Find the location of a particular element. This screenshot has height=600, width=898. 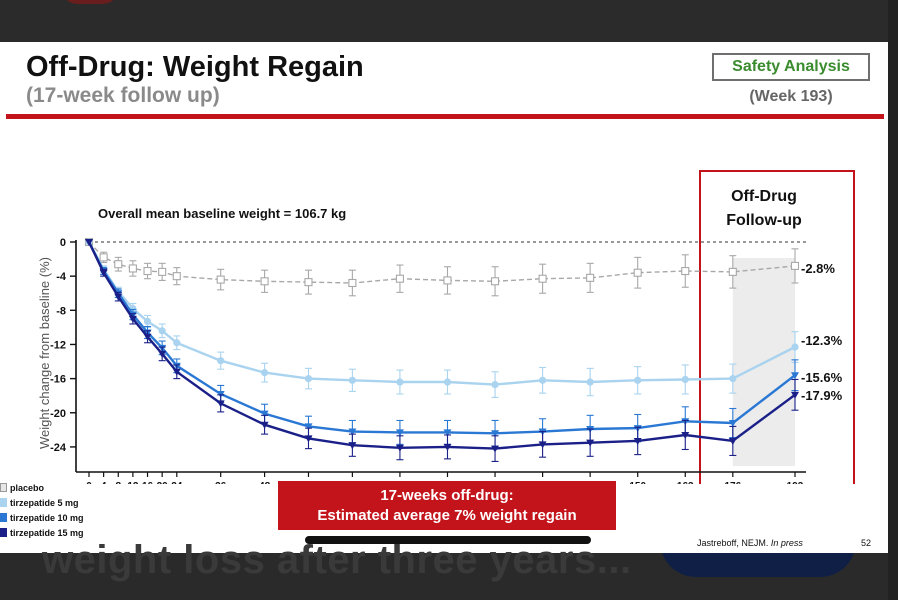

x-tick-label: 0 is located at coordinates (89, 482).